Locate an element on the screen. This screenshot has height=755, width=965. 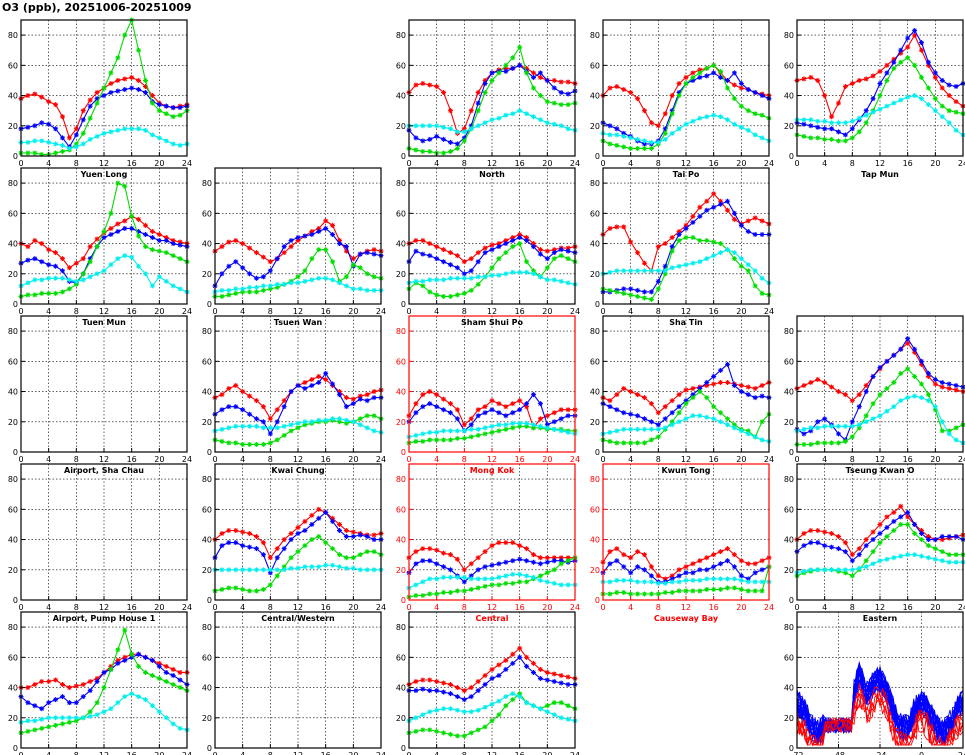
x-tick-label: 0 is located at coordinates (214, 459).